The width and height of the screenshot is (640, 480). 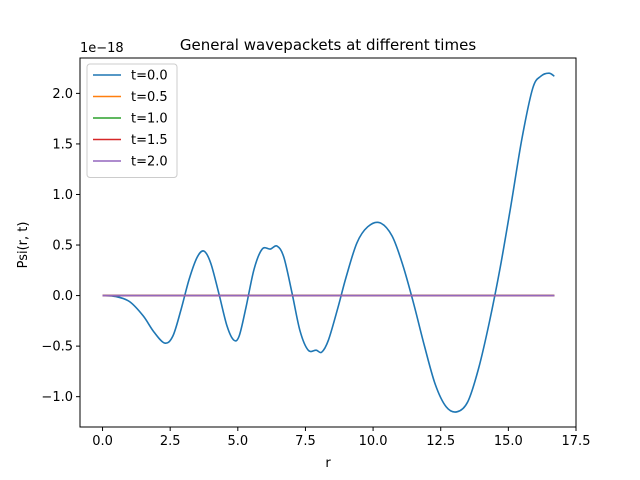 What do you see at coordinates (149, 140) in the screenshot?
I see `legend-label: t=1.5` at bounding box center [149, 140].